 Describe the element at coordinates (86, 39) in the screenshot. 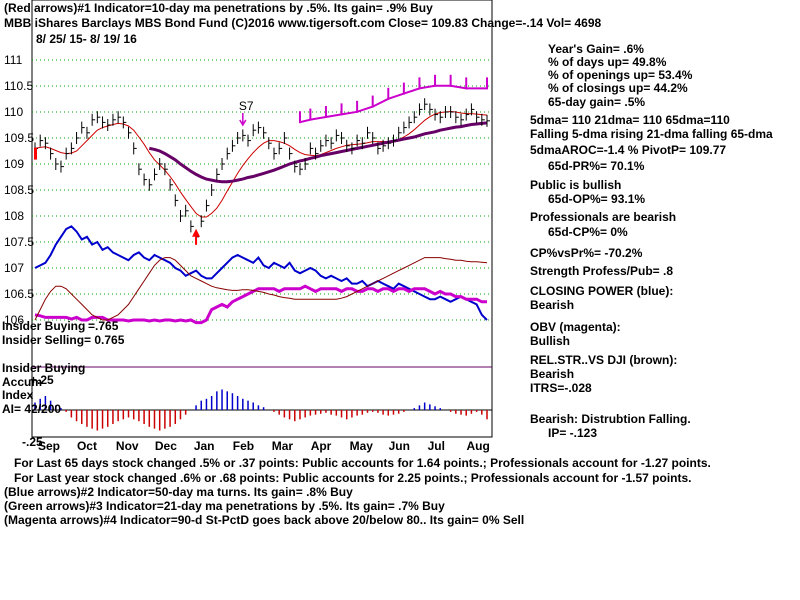

I see `header-date-range: 8/ 25/ 15- 8/ 19/ 16` at that location.